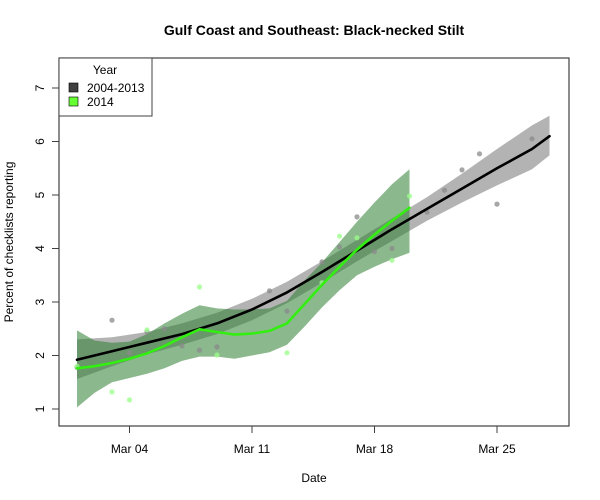  I want to click on x-tick-label: Mar 11, so click(252, 449).